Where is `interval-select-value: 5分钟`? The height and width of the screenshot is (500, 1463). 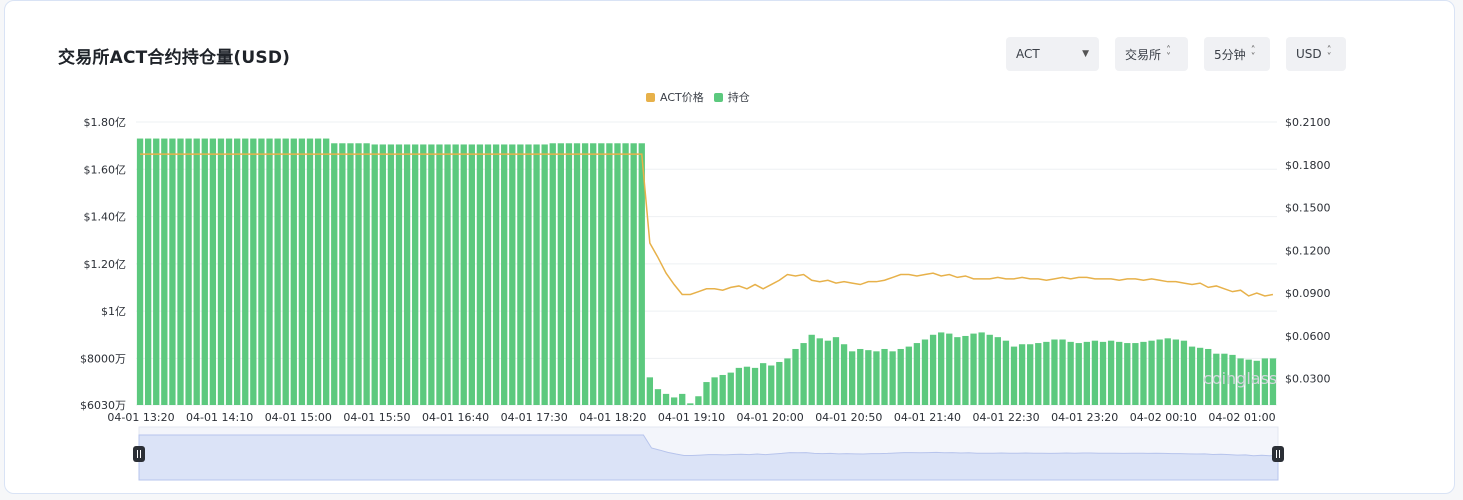 interval-select-value: 5分钟 is located at coordinates (1230, 54).